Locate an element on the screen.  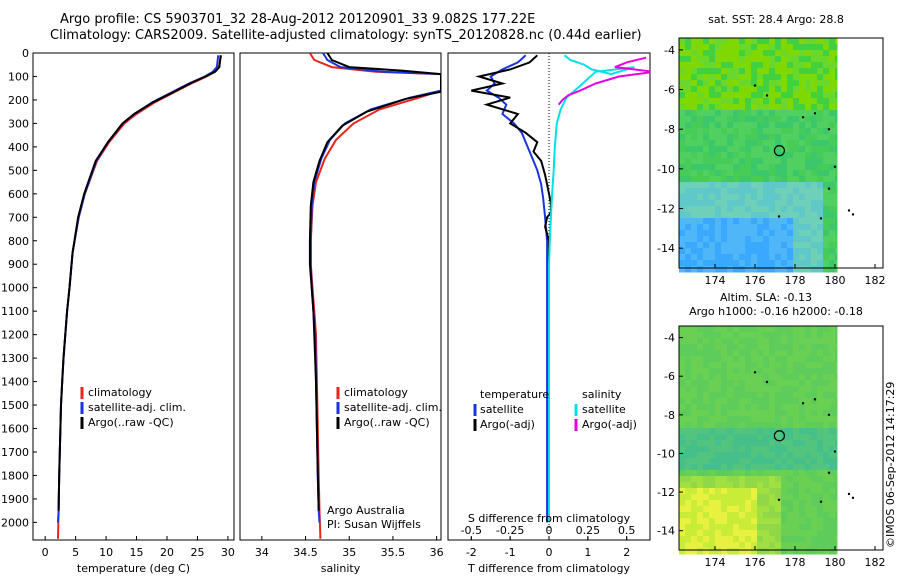
x-tick-label: 36 is located at coordinates (437, 552).